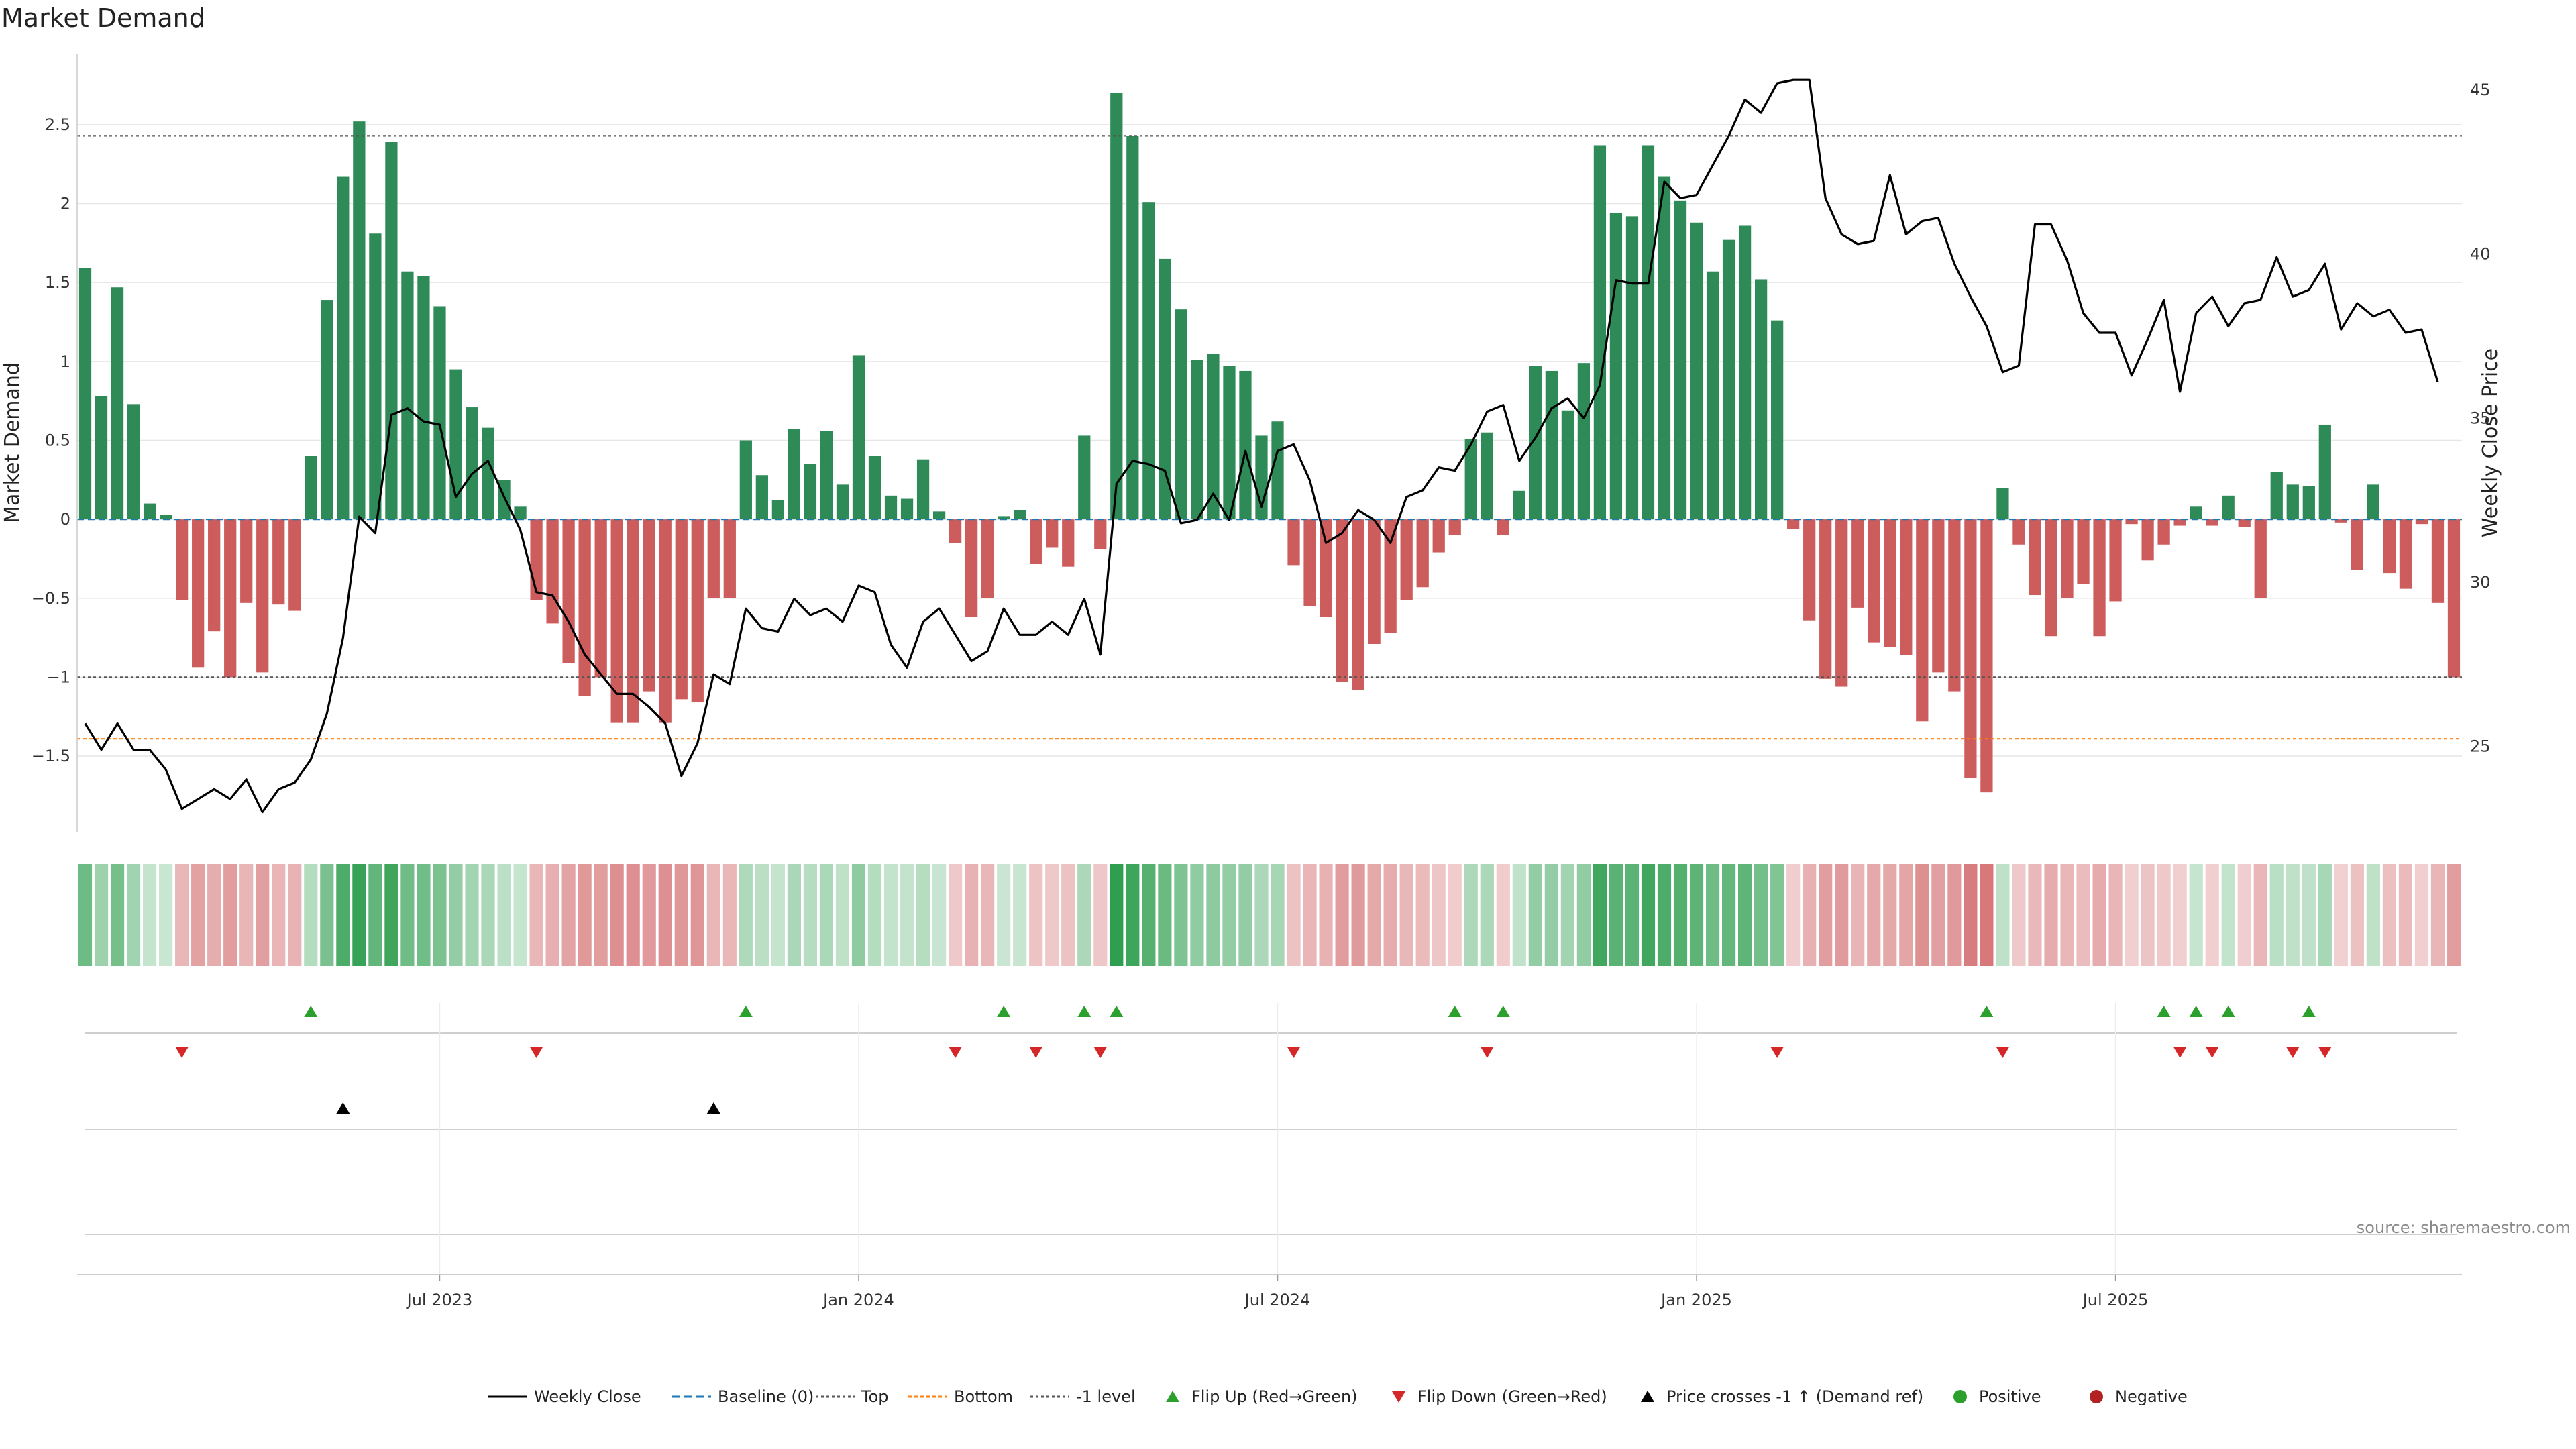 The image size is (2576, 1449). I want to click on y2-tick-label: 40, so click(2480, 254).